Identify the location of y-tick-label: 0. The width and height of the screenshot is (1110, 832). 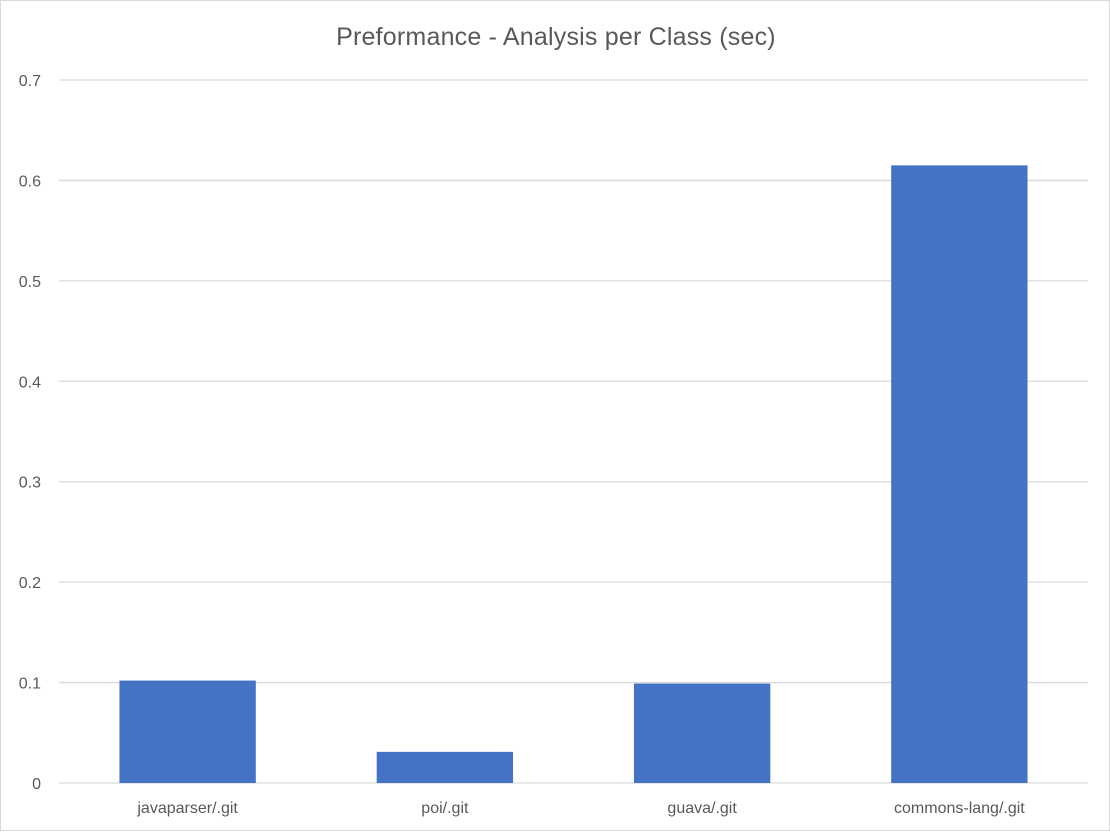
(36, 784).